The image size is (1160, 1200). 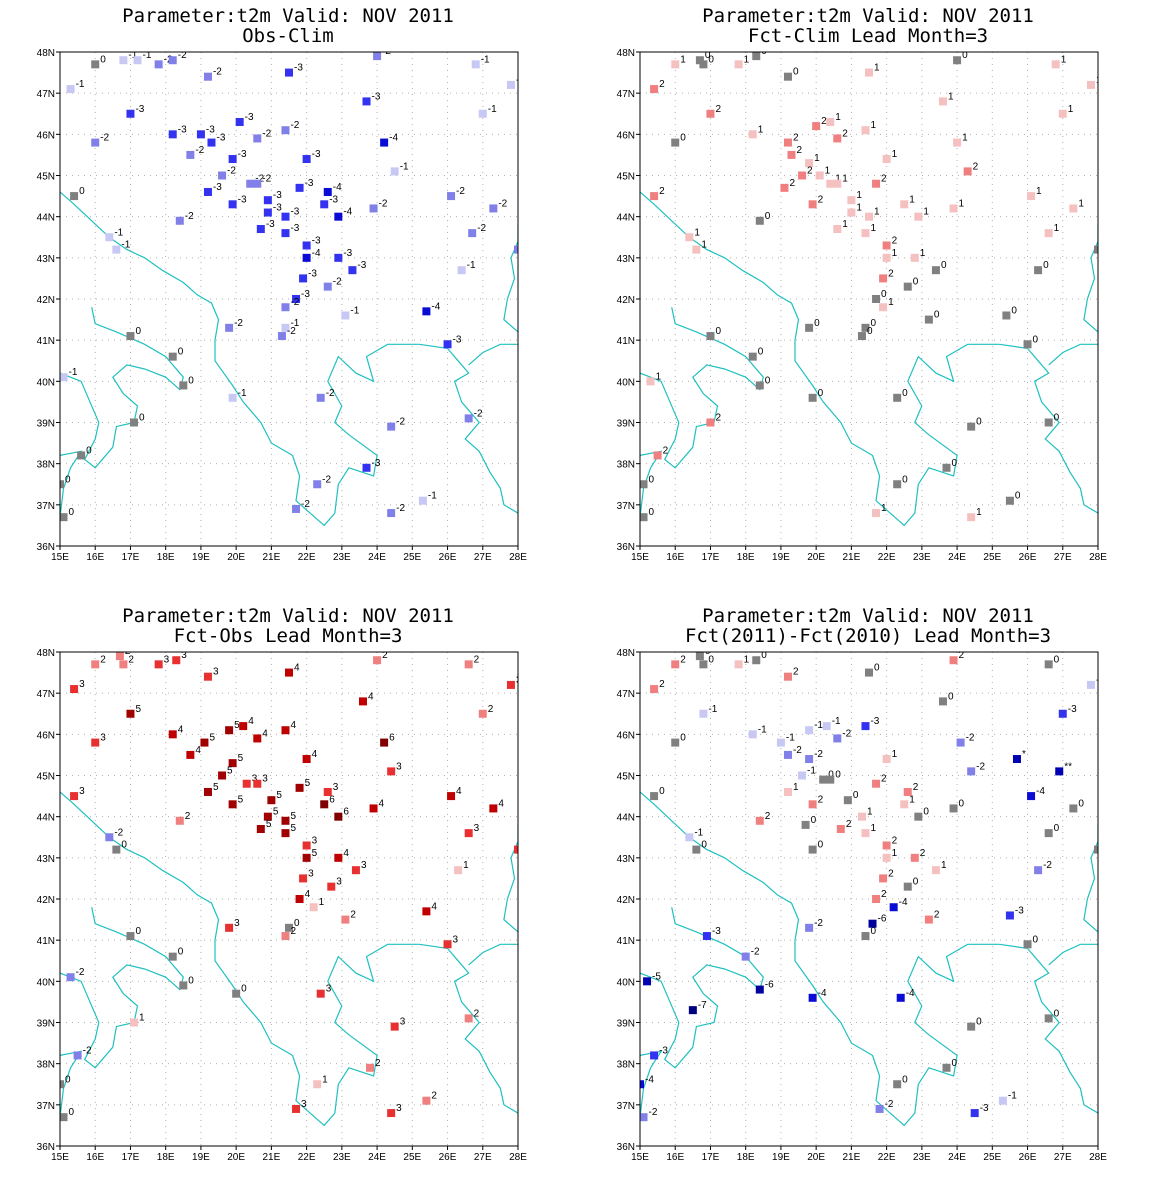 I want to click on lon-tick-label: 28E, so click(x=1098, y=557).